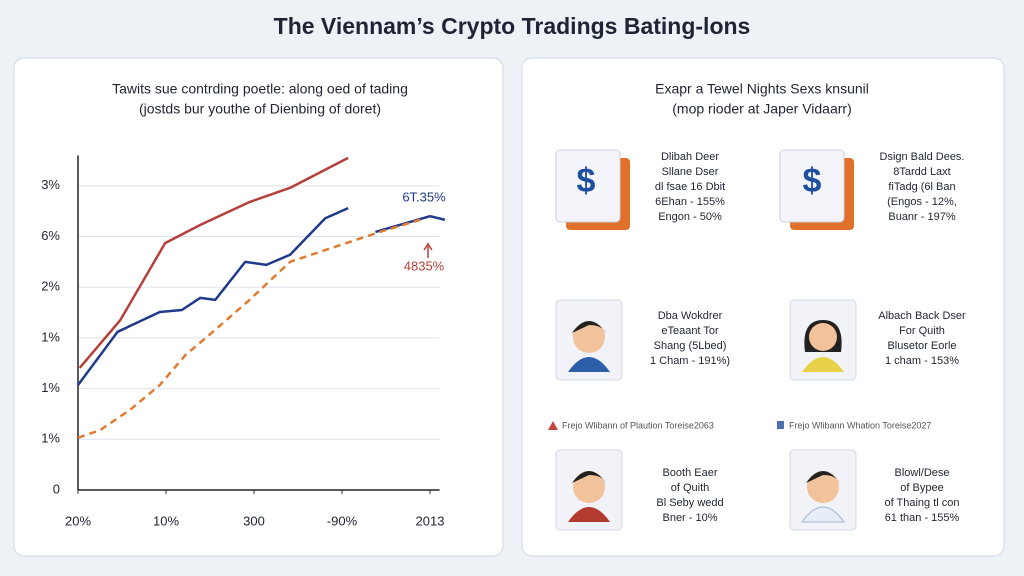 The height and width of the screenshot is (576, 1024). What do you see at coordinates (922, 361) in the screenshot?
I see `card-text: 1 cham - 153%` at bounding box center [922, 361].